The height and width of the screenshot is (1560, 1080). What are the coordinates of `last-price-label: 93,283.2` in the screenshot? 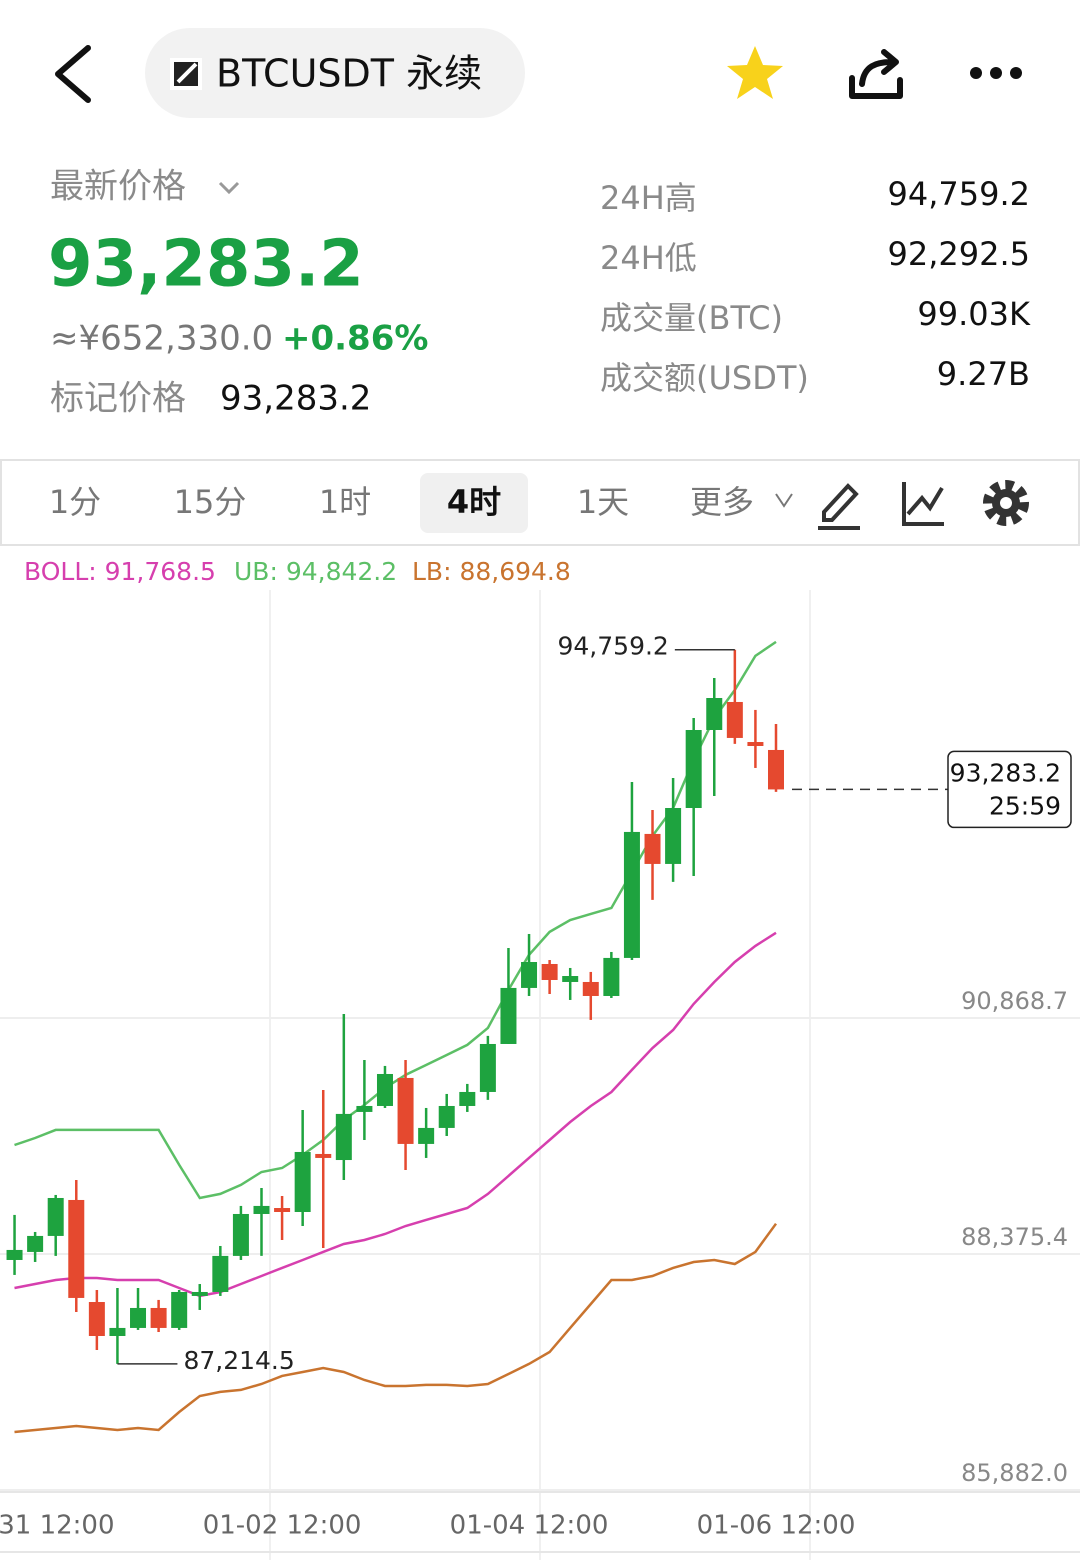 It's located at (1005, 772).